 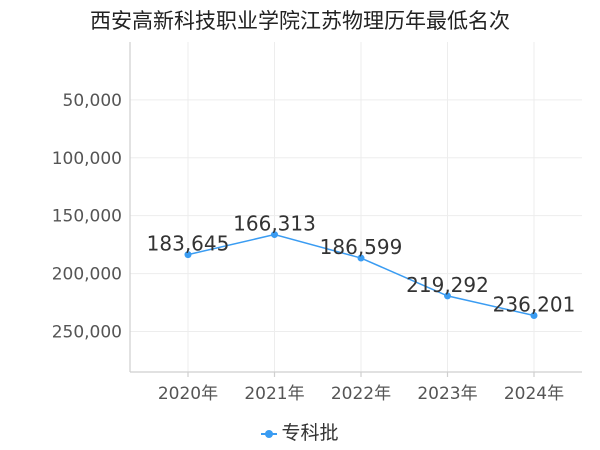 What do you see at coordinates (188, 394) in the screenshot?
I see `x-tick-label: 2020年` at bounding box center [188, 394].